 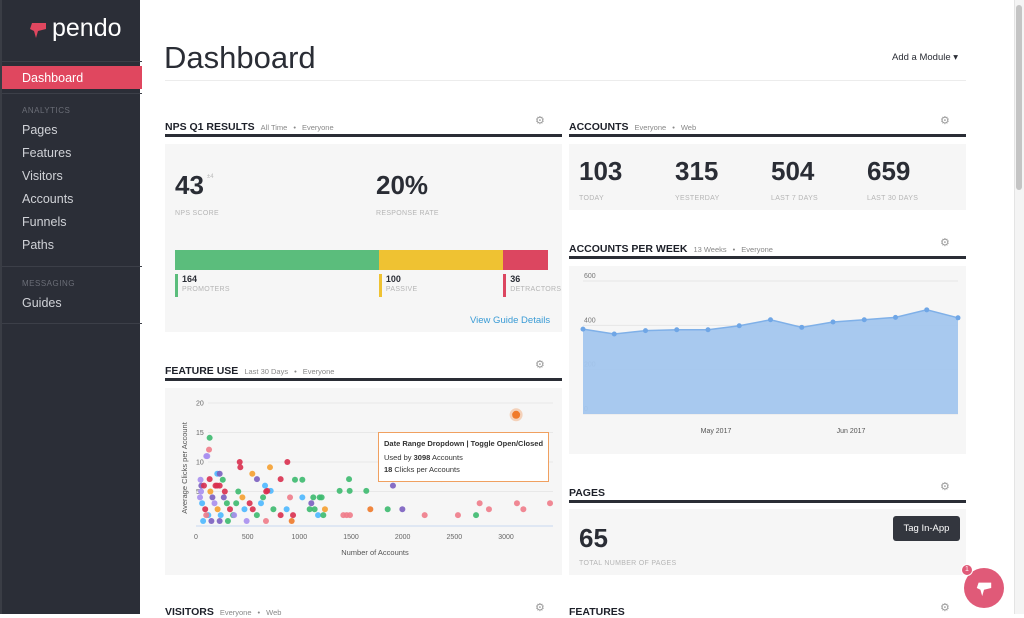 What do you see at coordinates (277, 260) in the screenshot?
I see `nps-bar-promoters` at bounding box center [277, 260].